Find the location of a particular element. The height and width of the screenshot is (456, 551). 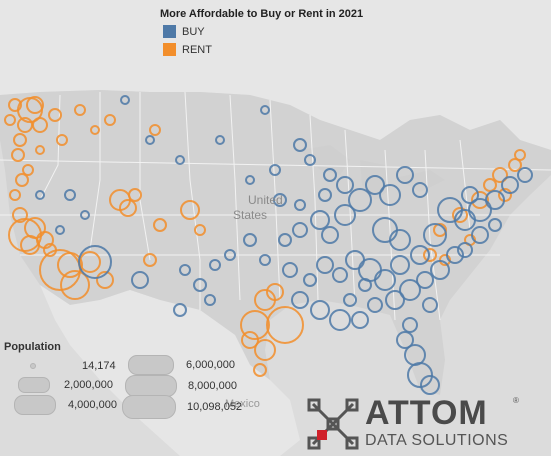

population-item: 8,000,000 is located at coordinates (181, 386).